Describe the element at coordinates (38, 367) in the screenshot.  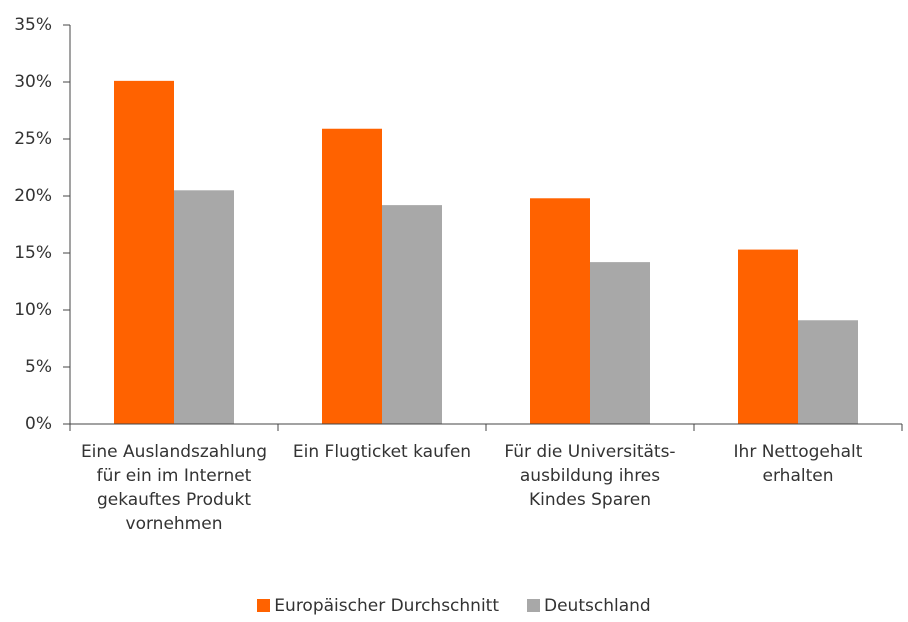
I see `y-tick-label: 5%` at that location.